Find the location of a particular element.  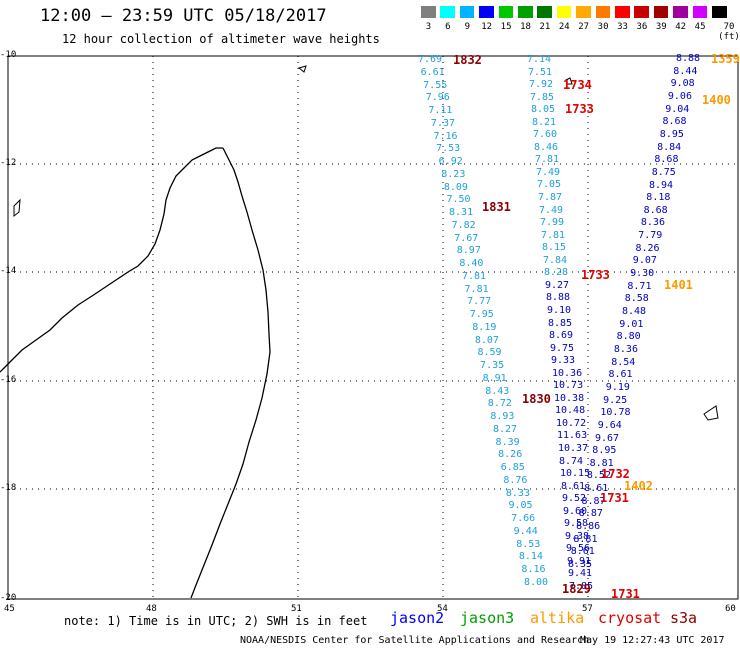

wave-height-value: 8.75 is located at coordinates (663, 172).